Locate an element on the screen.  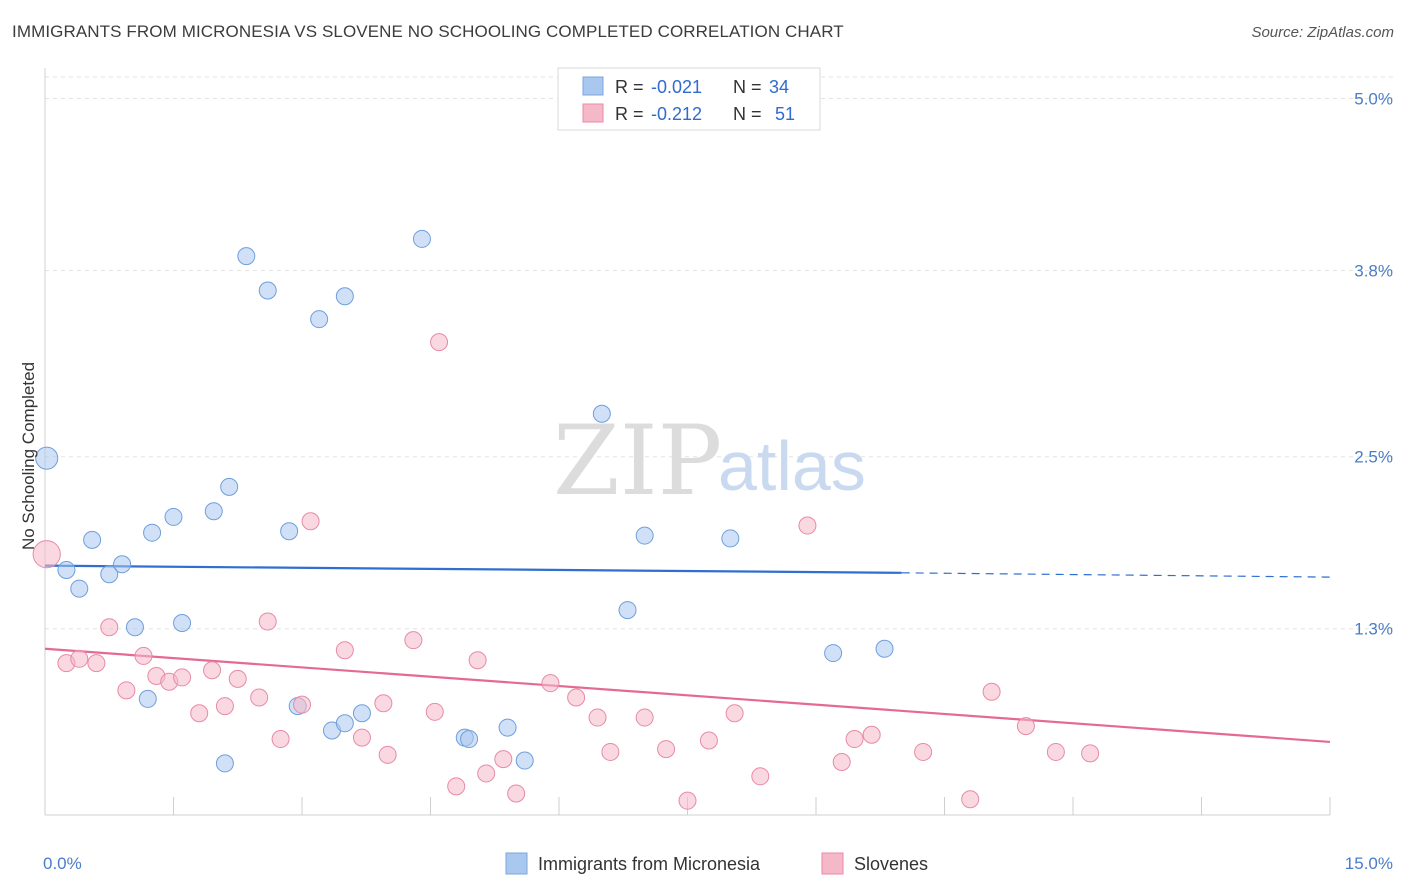
x-tick-label-min: 0.0% is located at coordinates (62, 863).